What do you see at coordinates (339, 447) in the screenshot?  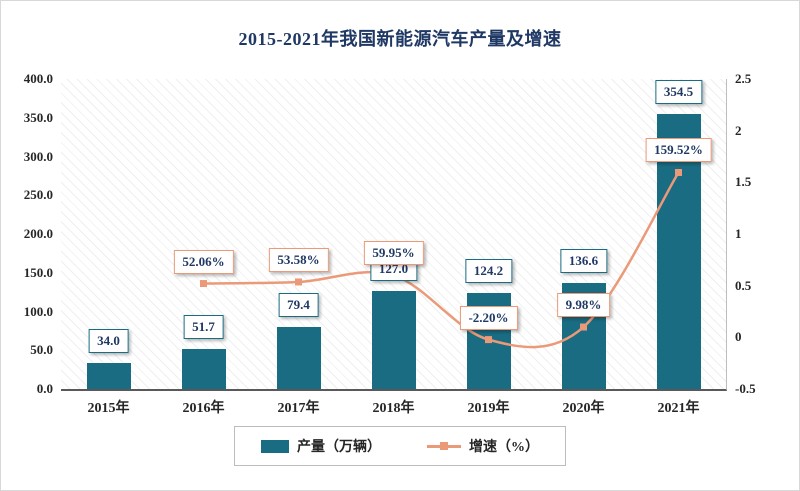 I see `legend-label-production: 产量（万辆）` at bounding box center [339, 447].